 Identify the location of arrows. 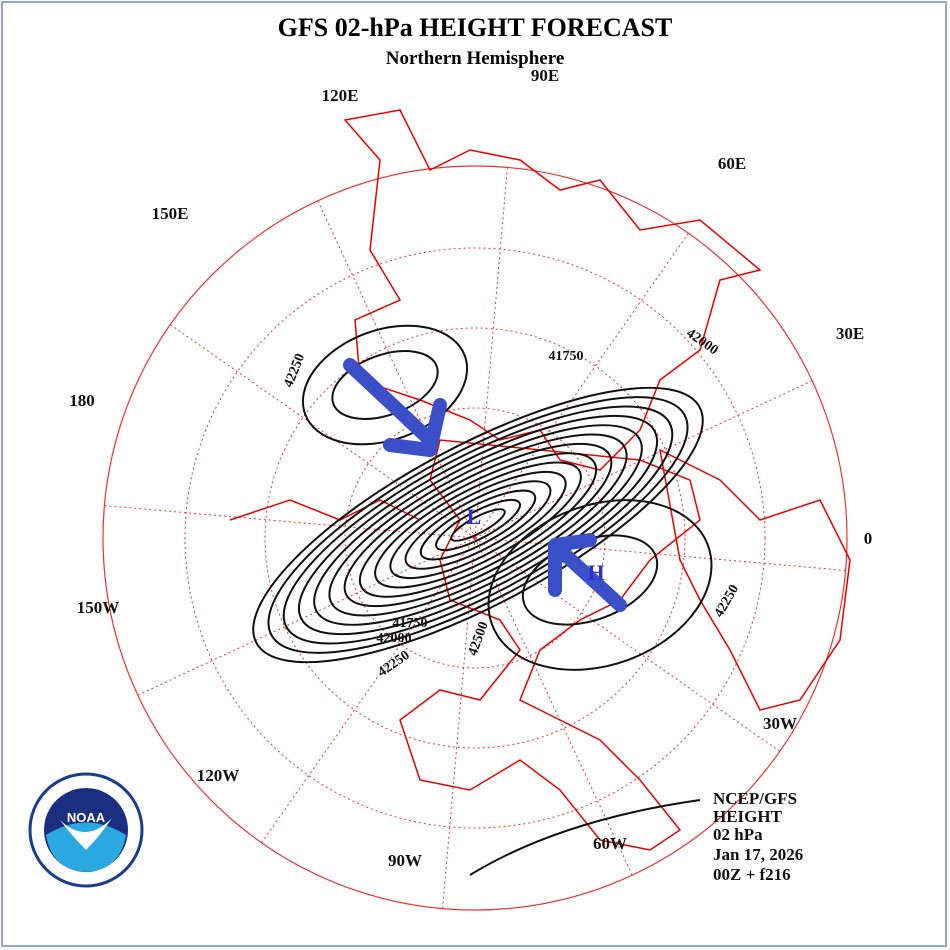
(485, 485).